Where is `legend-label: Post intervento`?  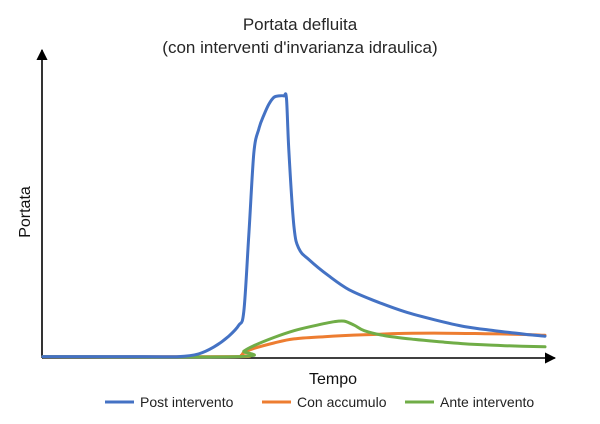
legend-label: Post intervento is located at coordinates (187, 402).